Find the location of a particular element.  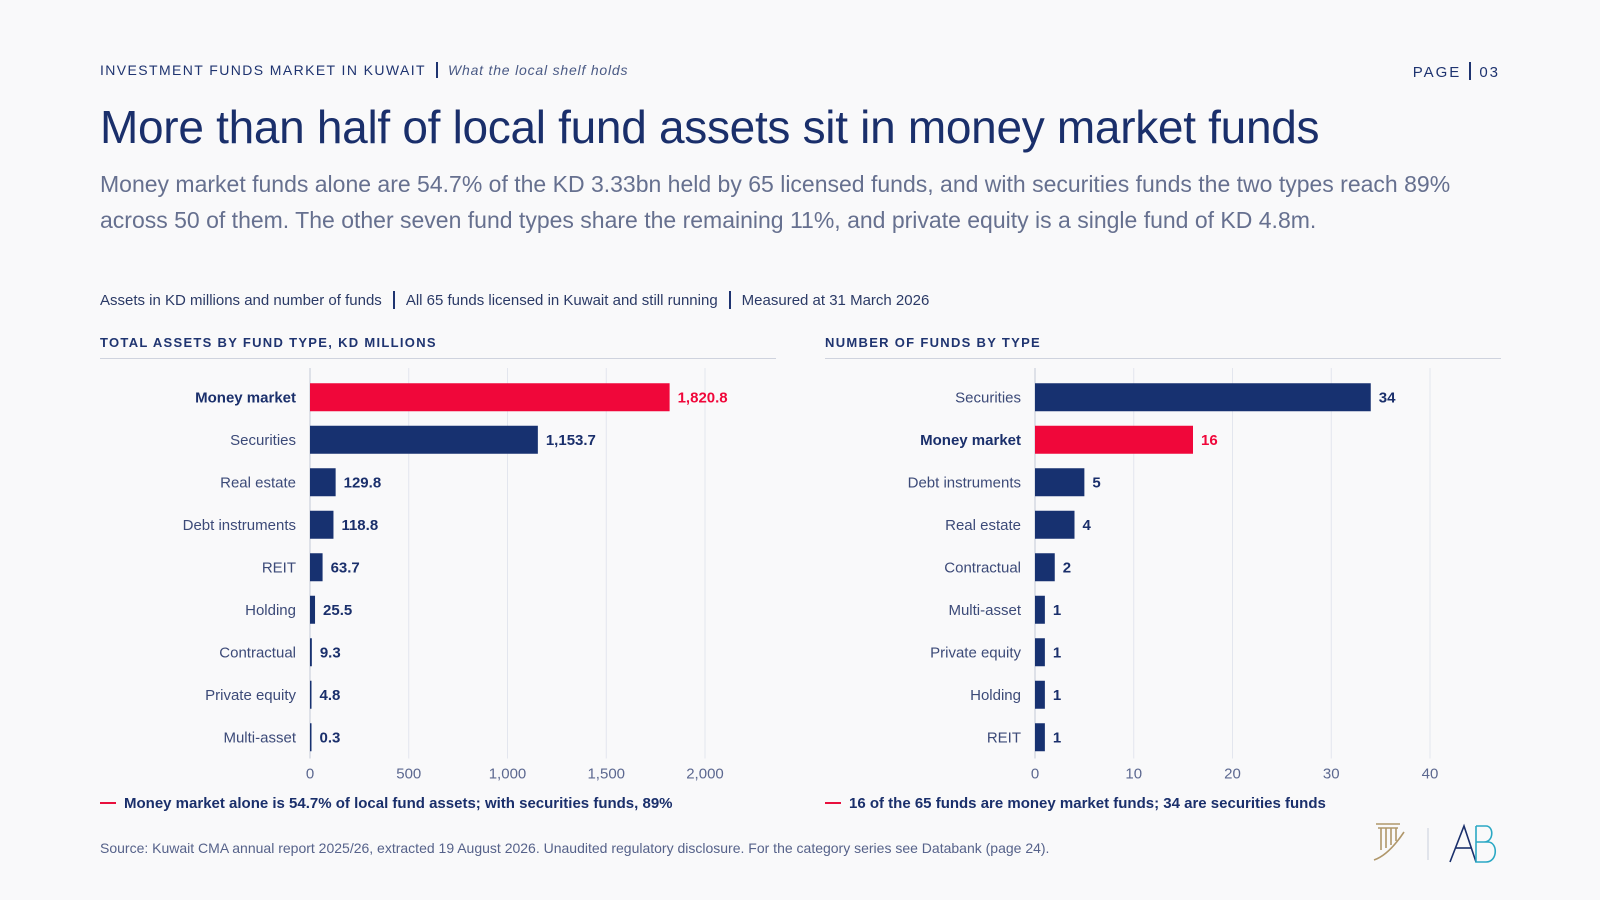

assets-chart-title: Total assets by fund type, KD millions is located at coordinates (268, 342).